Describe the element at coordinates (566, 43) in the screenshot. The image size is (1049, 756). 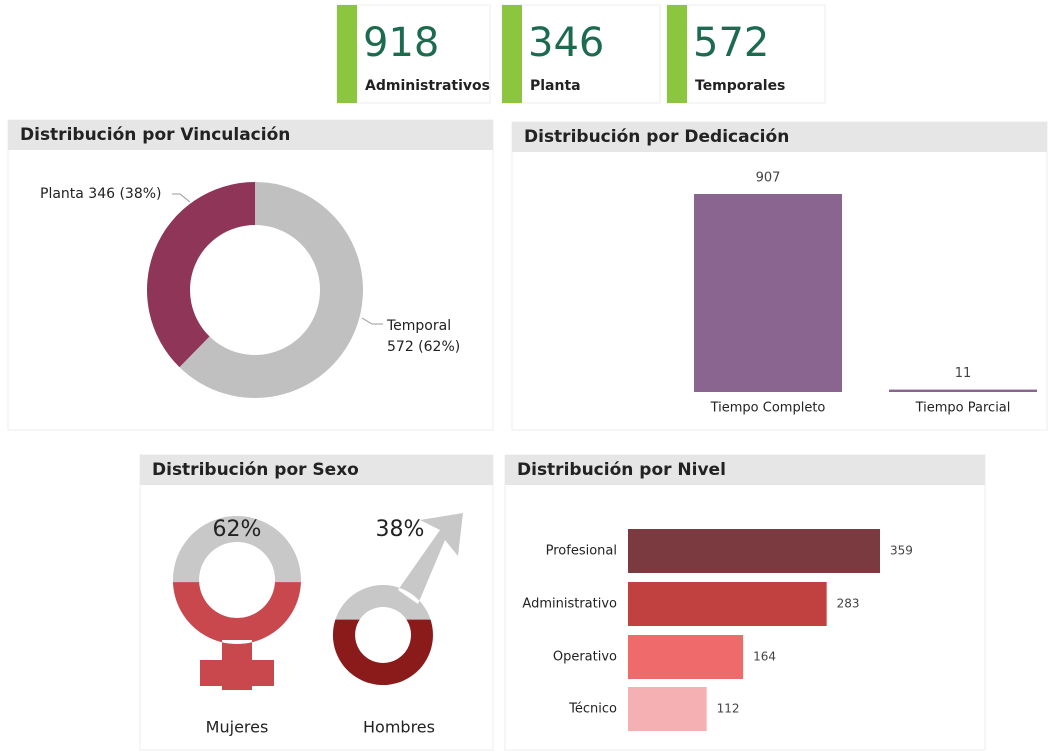
I see `kpi-value: 346` at that location.